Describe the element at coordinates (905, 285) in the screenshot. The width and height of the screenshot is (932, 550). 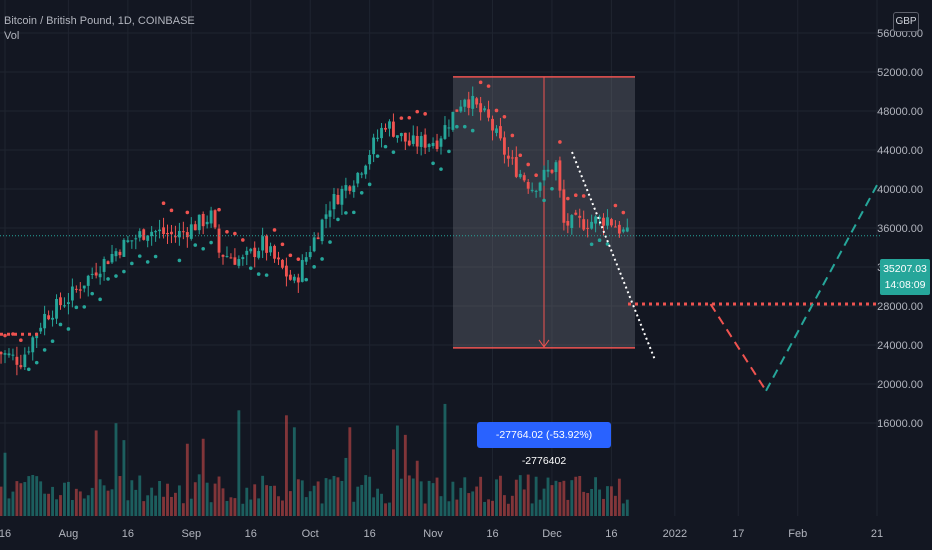
I see `bar-countdown: 14:08:09` at that location.